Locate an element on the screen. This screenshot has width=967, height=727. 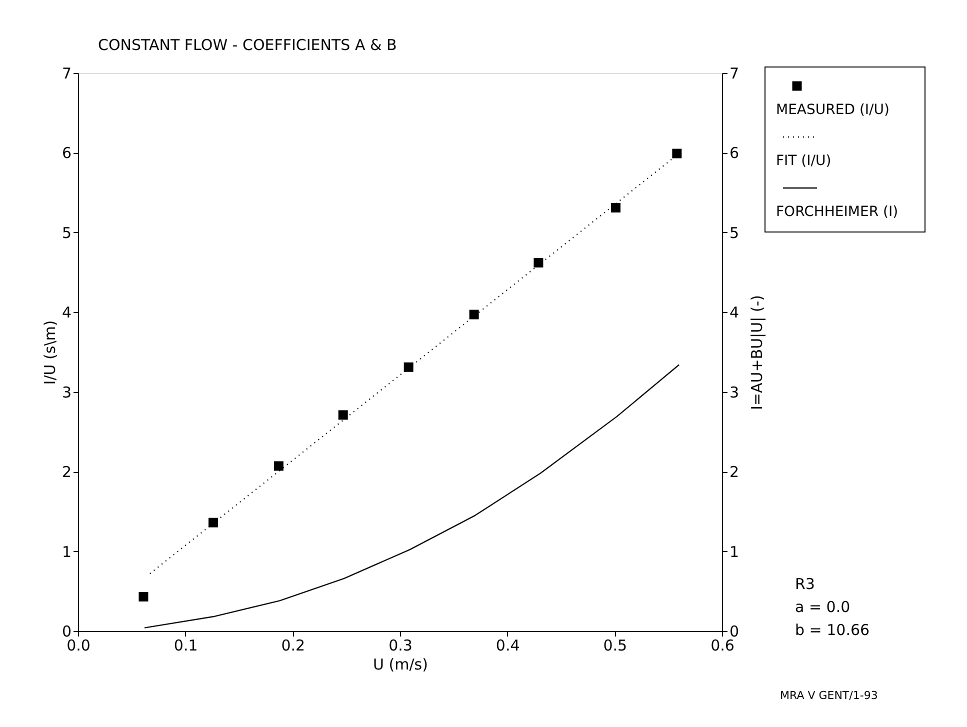
text: b = 10.66 is located at coordinates (832, 630).